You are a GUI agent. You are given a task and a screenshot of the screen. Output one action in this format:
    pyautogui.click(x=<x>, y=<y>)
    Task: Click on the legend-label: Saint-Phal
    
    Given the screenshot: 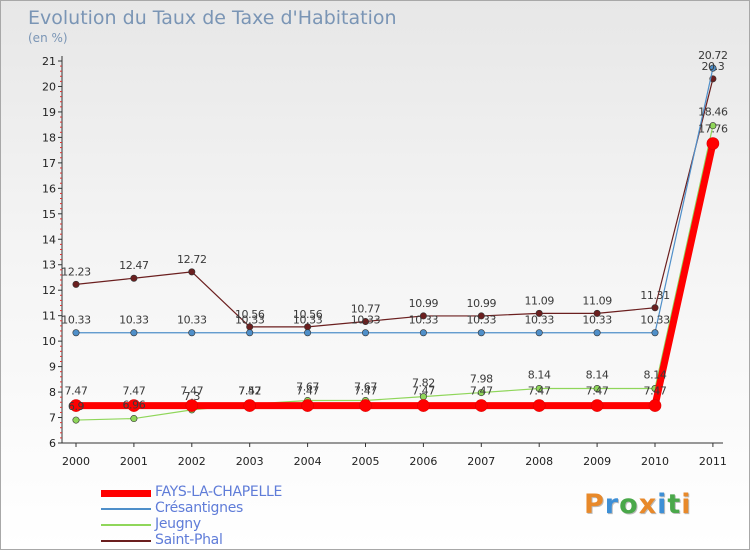 What is the action you would take?
    pyautogui.click(x=189, y=540)
    